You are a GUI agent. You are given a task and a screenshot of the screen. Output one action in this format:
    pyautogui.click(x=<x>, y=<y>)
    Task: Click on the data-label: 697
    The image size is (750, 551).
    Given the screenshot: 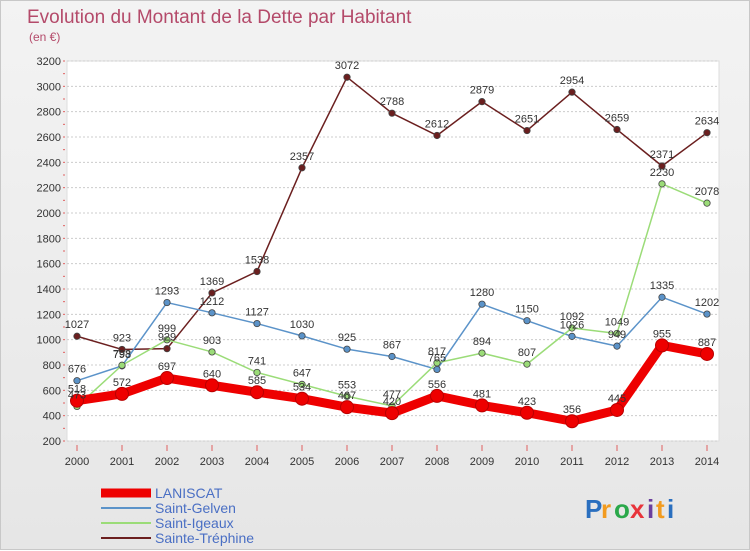 What is the action you would take?
    pyautogui.click(x=167, y=367)
    